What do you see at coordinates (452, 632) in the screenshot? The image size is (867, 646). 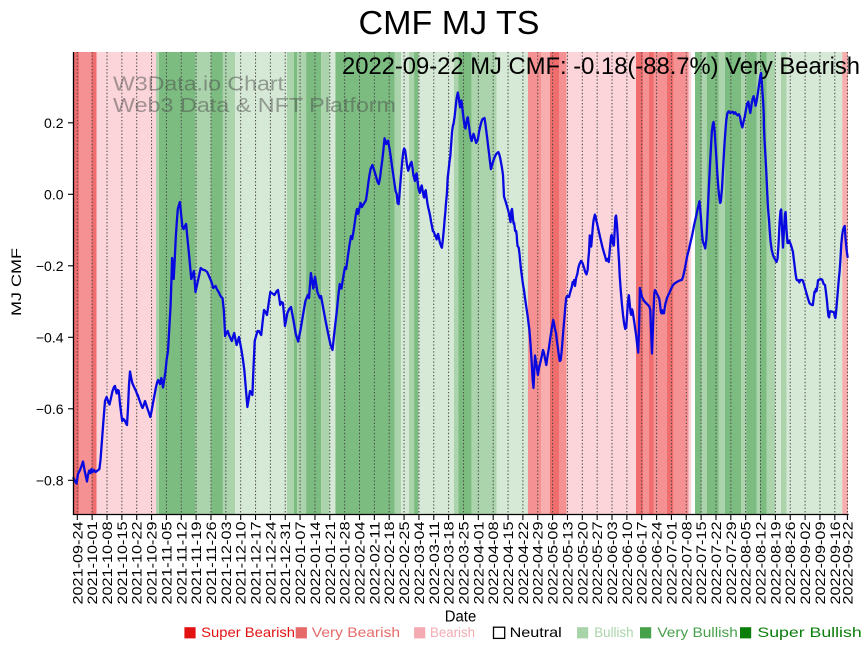 I see `svg-text: Bearish` at bounding box center [452, 632].